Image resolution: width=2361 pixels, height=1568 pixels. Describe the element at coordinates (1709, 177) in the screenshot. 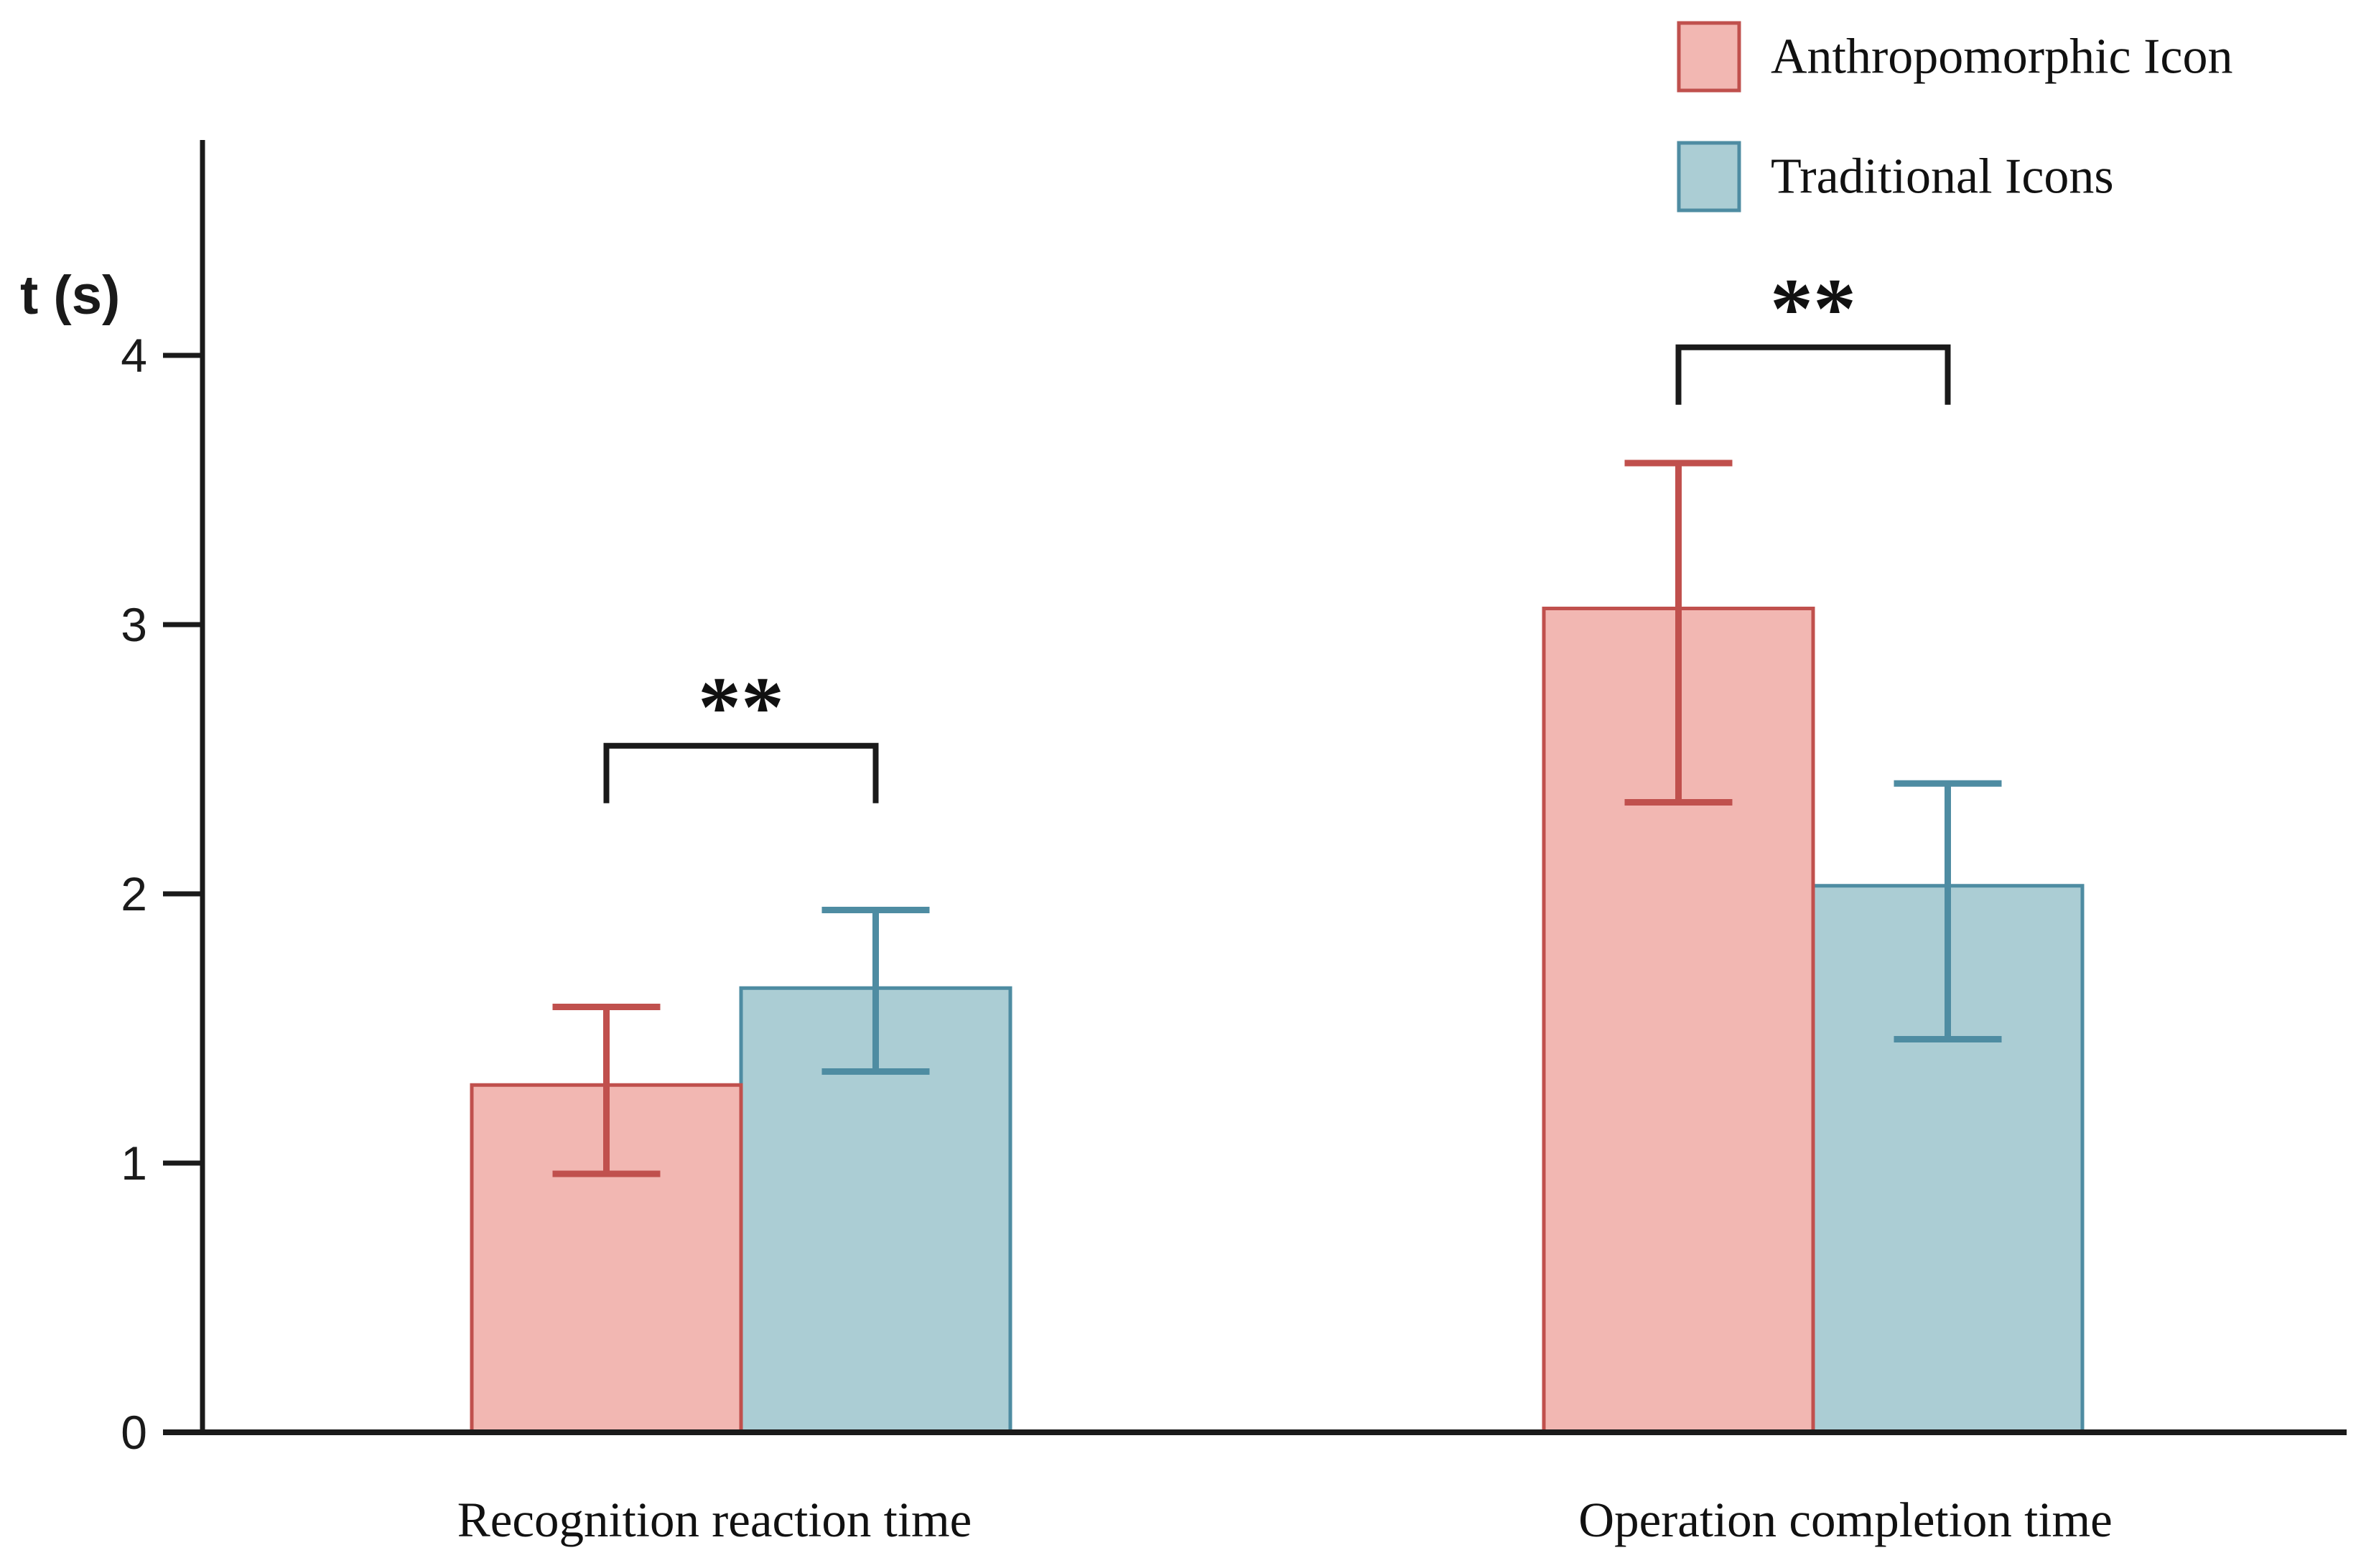

I see `legend-swatch-traditional-icons` at that location.